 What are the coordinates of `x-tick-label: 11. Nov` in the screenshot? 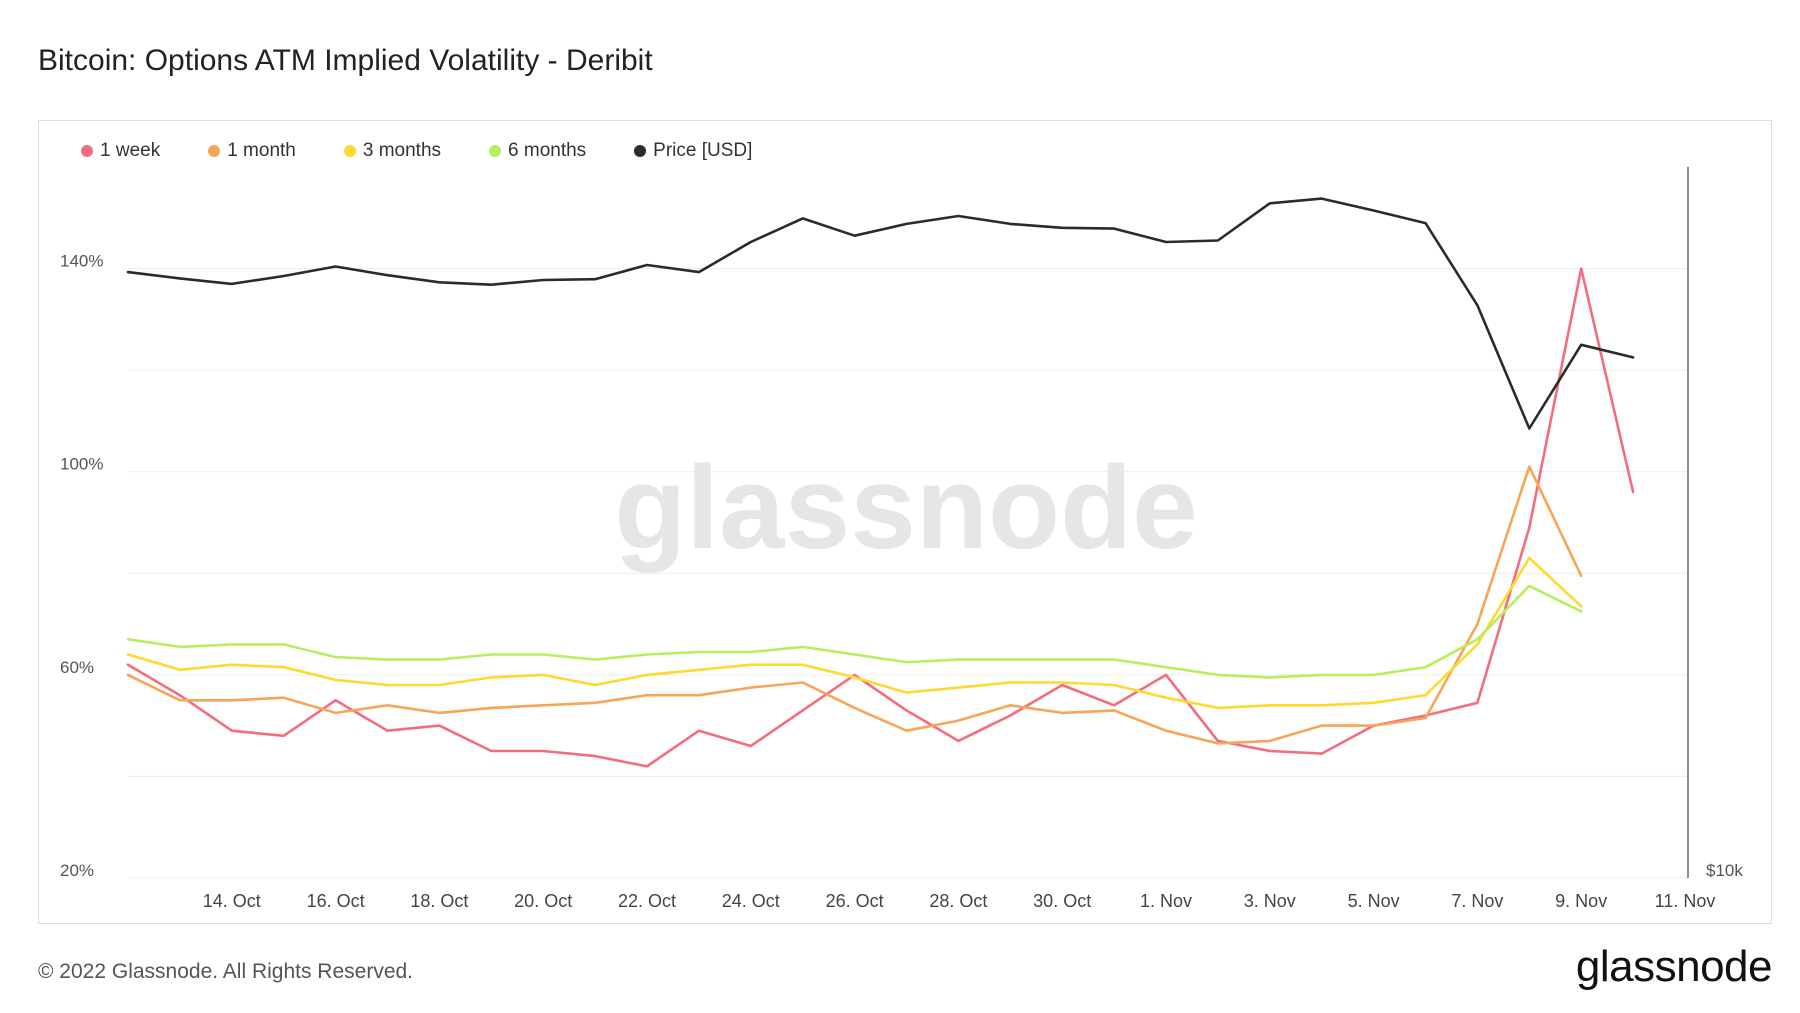 It's located at (1685, 901).